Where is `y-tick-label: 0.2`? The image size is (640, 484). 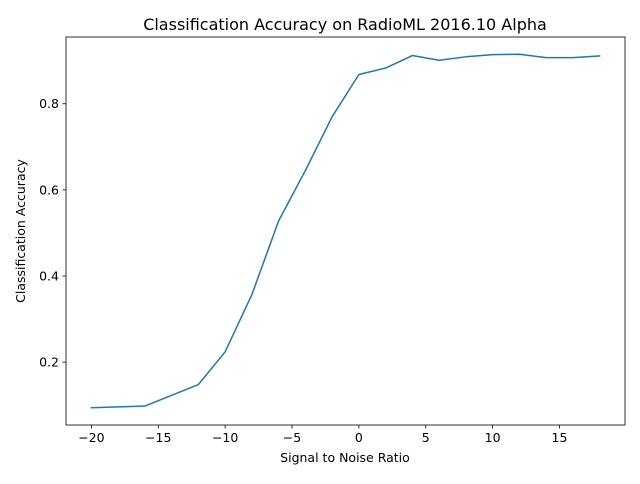
y-tick-label: 0.2 is located at coordinates (49, 362).